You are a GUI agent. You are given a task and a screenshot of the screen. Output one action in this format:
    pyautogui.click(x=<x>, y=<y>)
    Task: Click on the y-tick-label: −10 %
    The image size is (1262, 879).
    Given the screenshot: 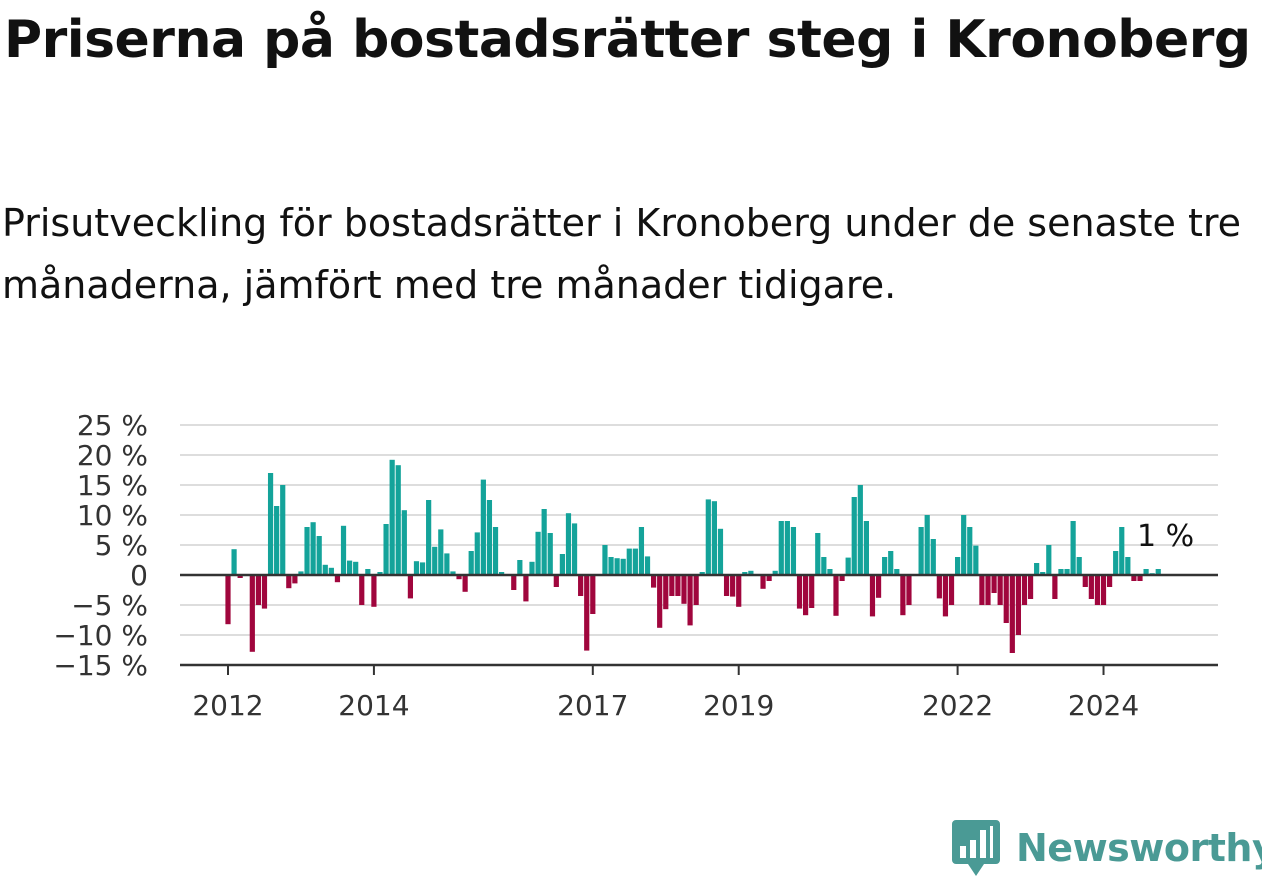 What is the action you would take?
    pyautogui.click(x=100, y=635)
    